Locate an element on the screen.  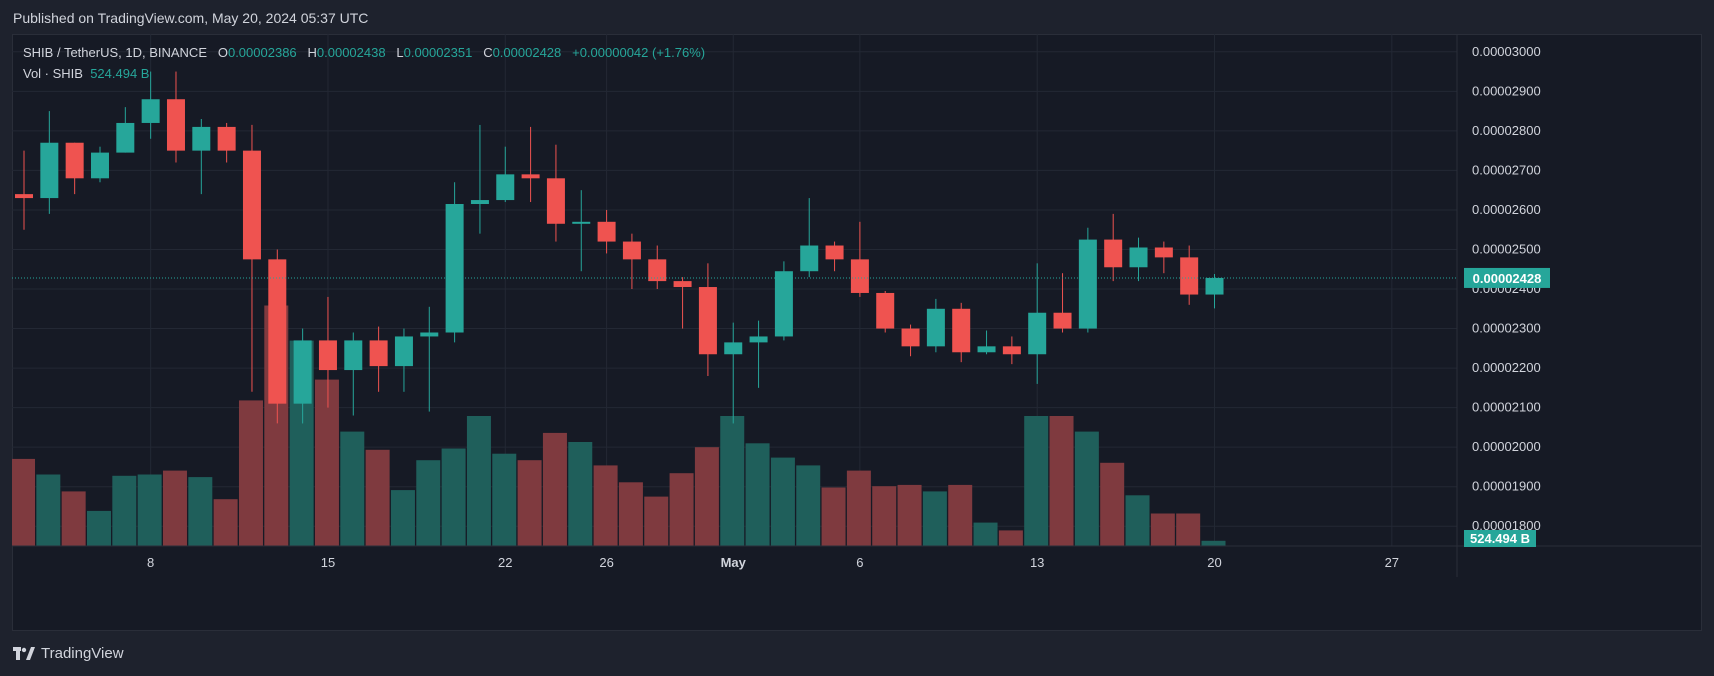
x-tick-label: 20 is located at coordinates (1214, 562).